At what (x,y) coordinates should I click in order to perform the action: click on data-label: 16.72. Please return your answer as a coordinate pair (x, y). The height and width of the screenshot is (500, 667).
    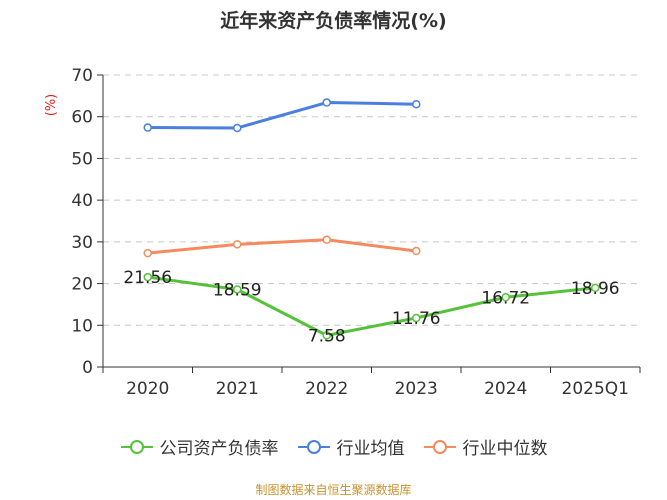
    Looking at the image, I should click on (505, 298).